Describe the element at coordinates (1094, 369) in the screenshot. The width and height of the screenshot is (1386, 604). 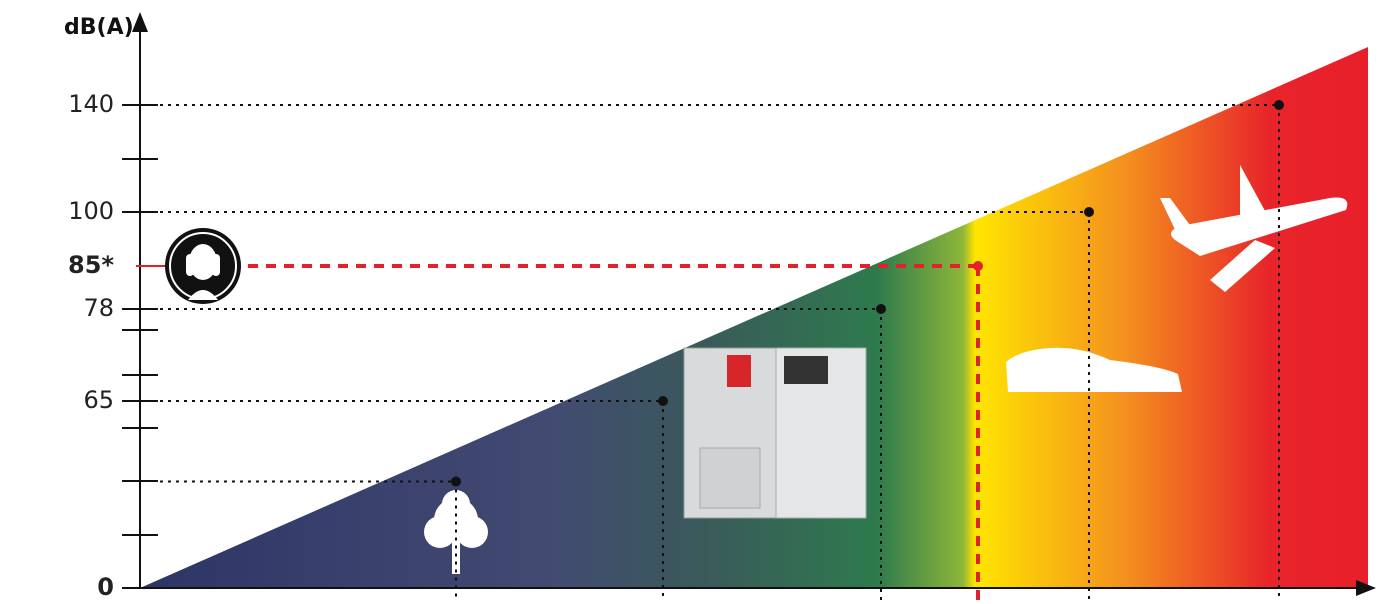
I see `car-icon` at that location.